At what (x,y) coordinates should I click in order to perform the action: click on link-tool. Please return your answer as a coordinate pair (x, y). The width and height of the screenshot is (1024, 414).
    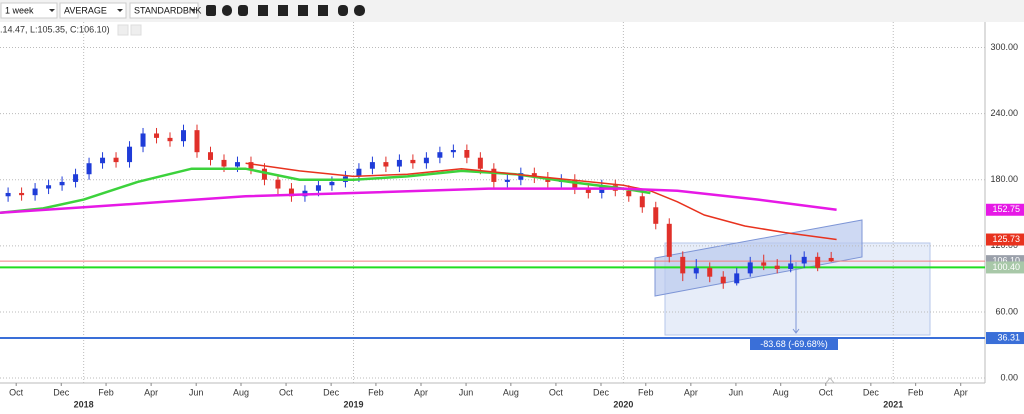
    Looking at the image, I should click on (343, 10).